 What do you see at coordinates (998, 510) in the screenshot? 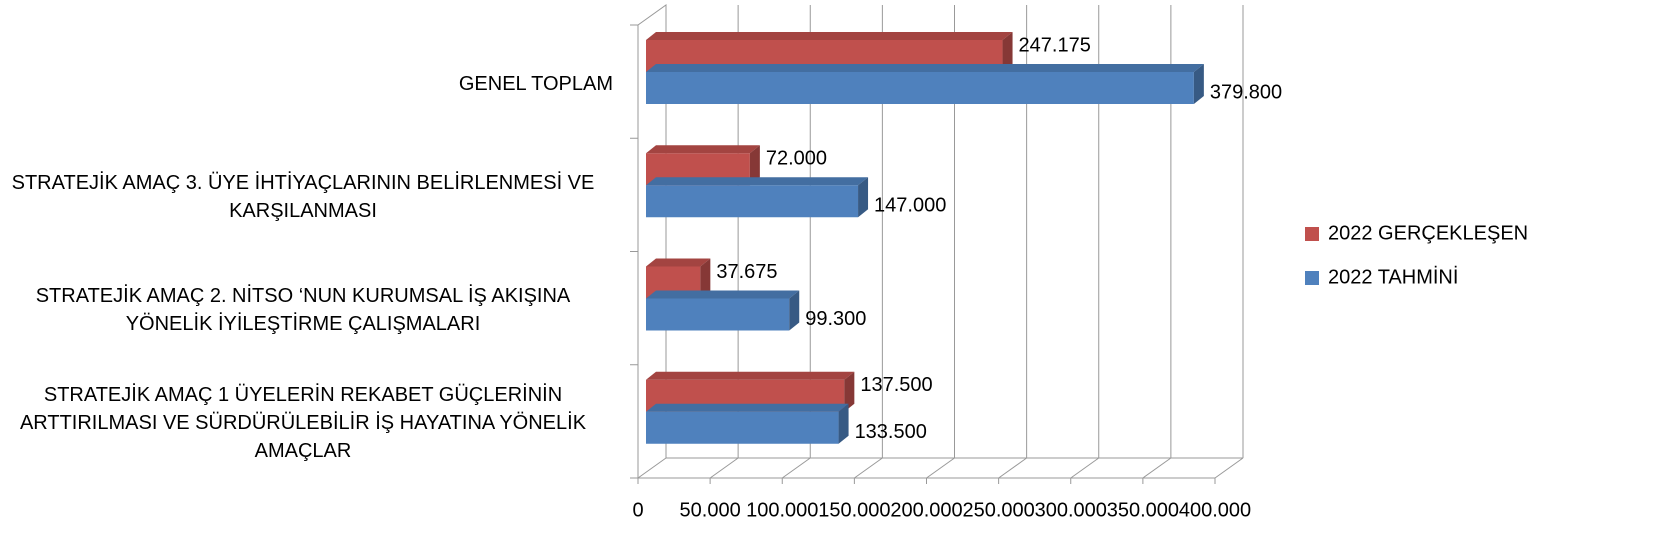
I see `x-tick-label: 250.000` at bounding box center [998, 510].